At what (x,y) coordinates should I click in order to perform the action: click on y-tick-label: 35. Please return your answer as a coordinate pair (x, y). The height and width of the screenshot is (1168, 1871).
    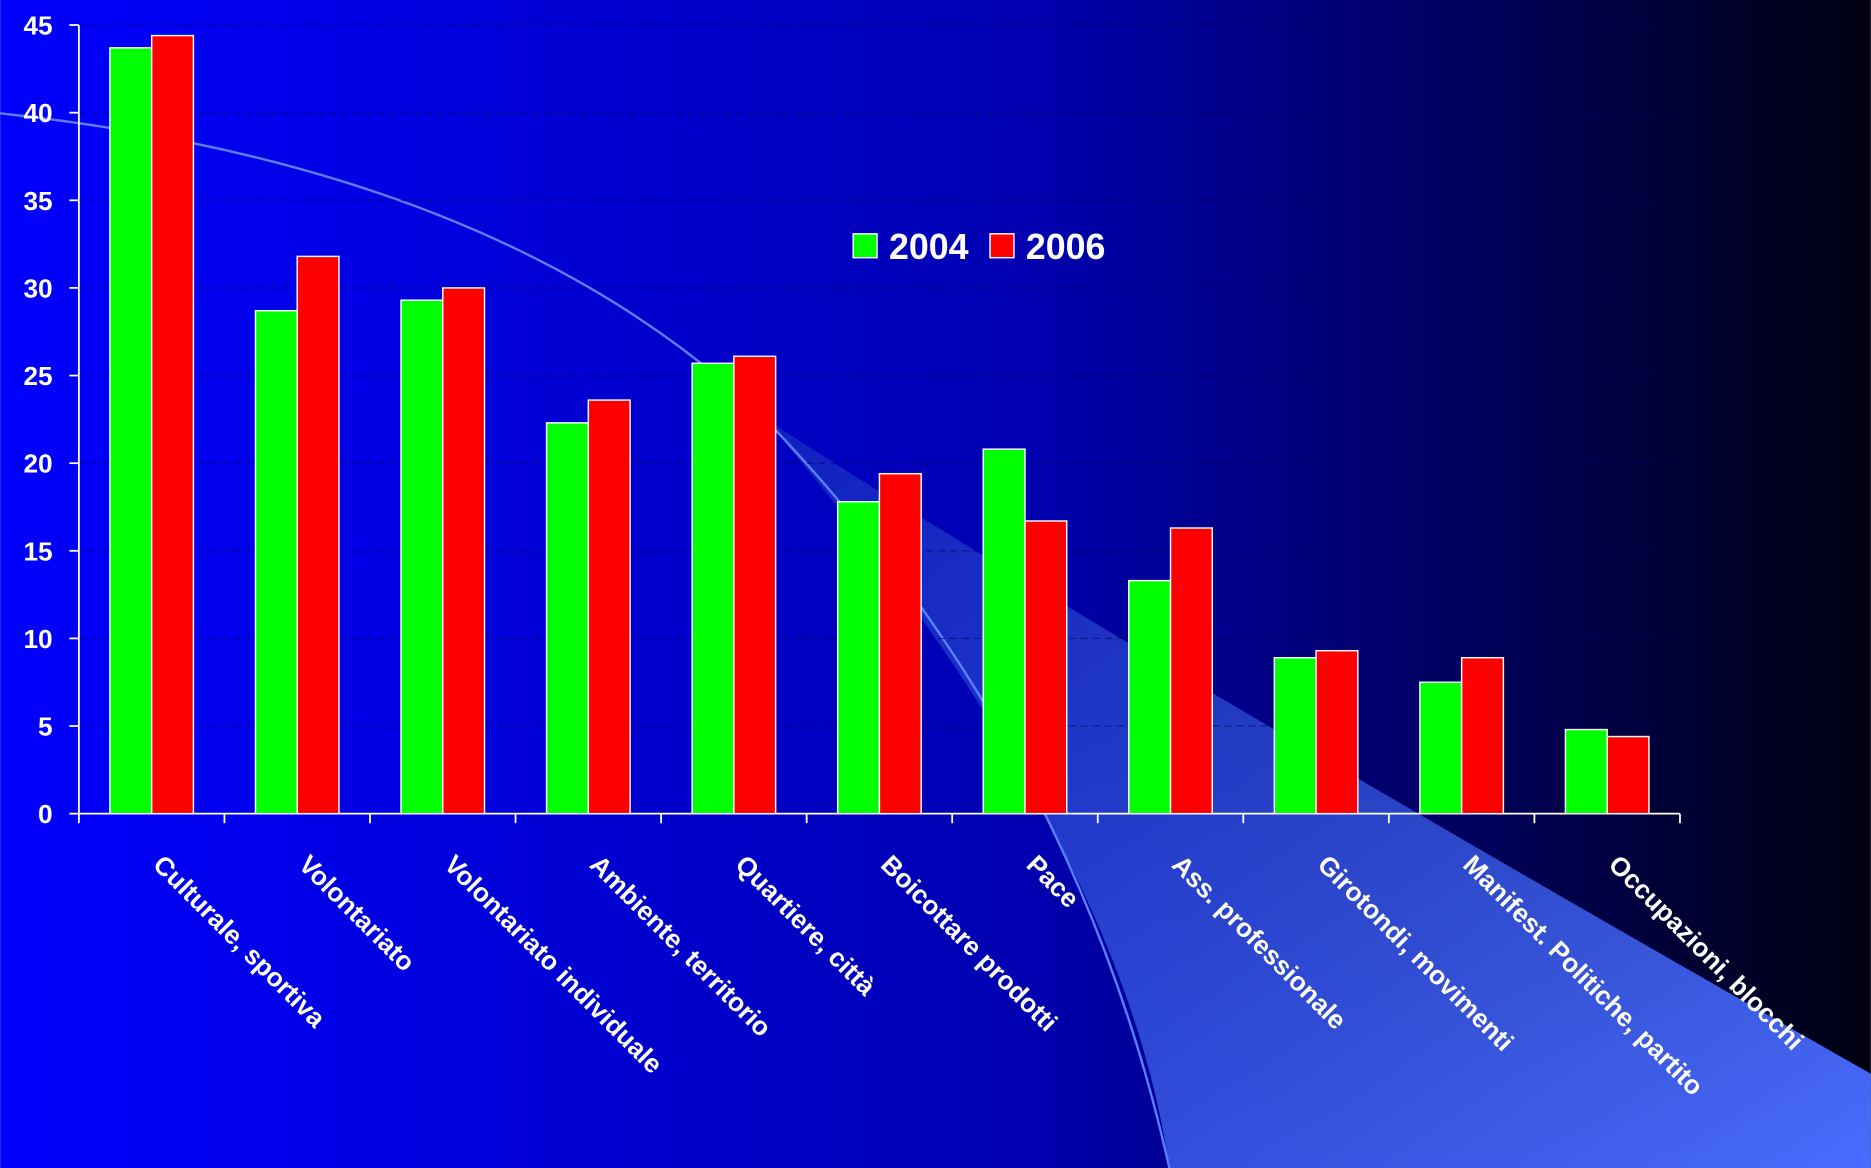
    Looking at the image, I should click on (37, 201).